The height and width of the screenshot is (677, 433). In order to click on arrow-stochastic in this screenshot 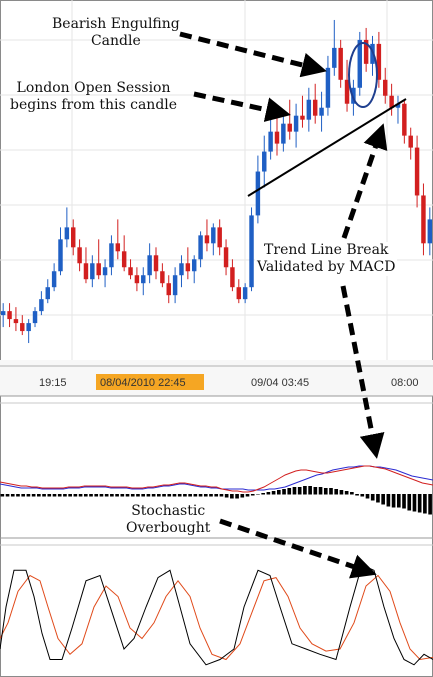, I will do `click(298, 548)`.